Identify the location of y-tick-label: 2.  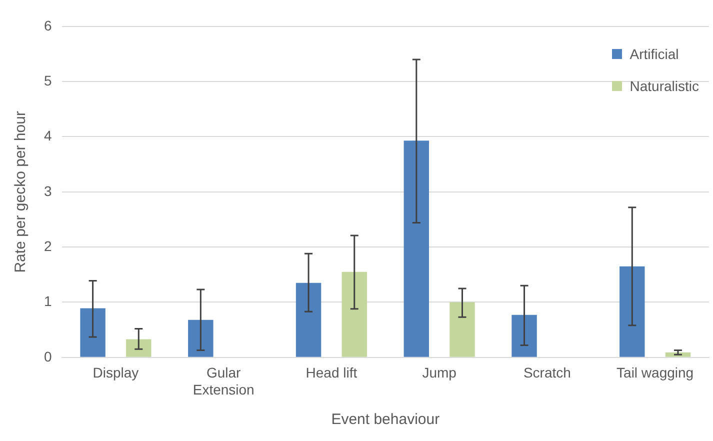
(48, 246).